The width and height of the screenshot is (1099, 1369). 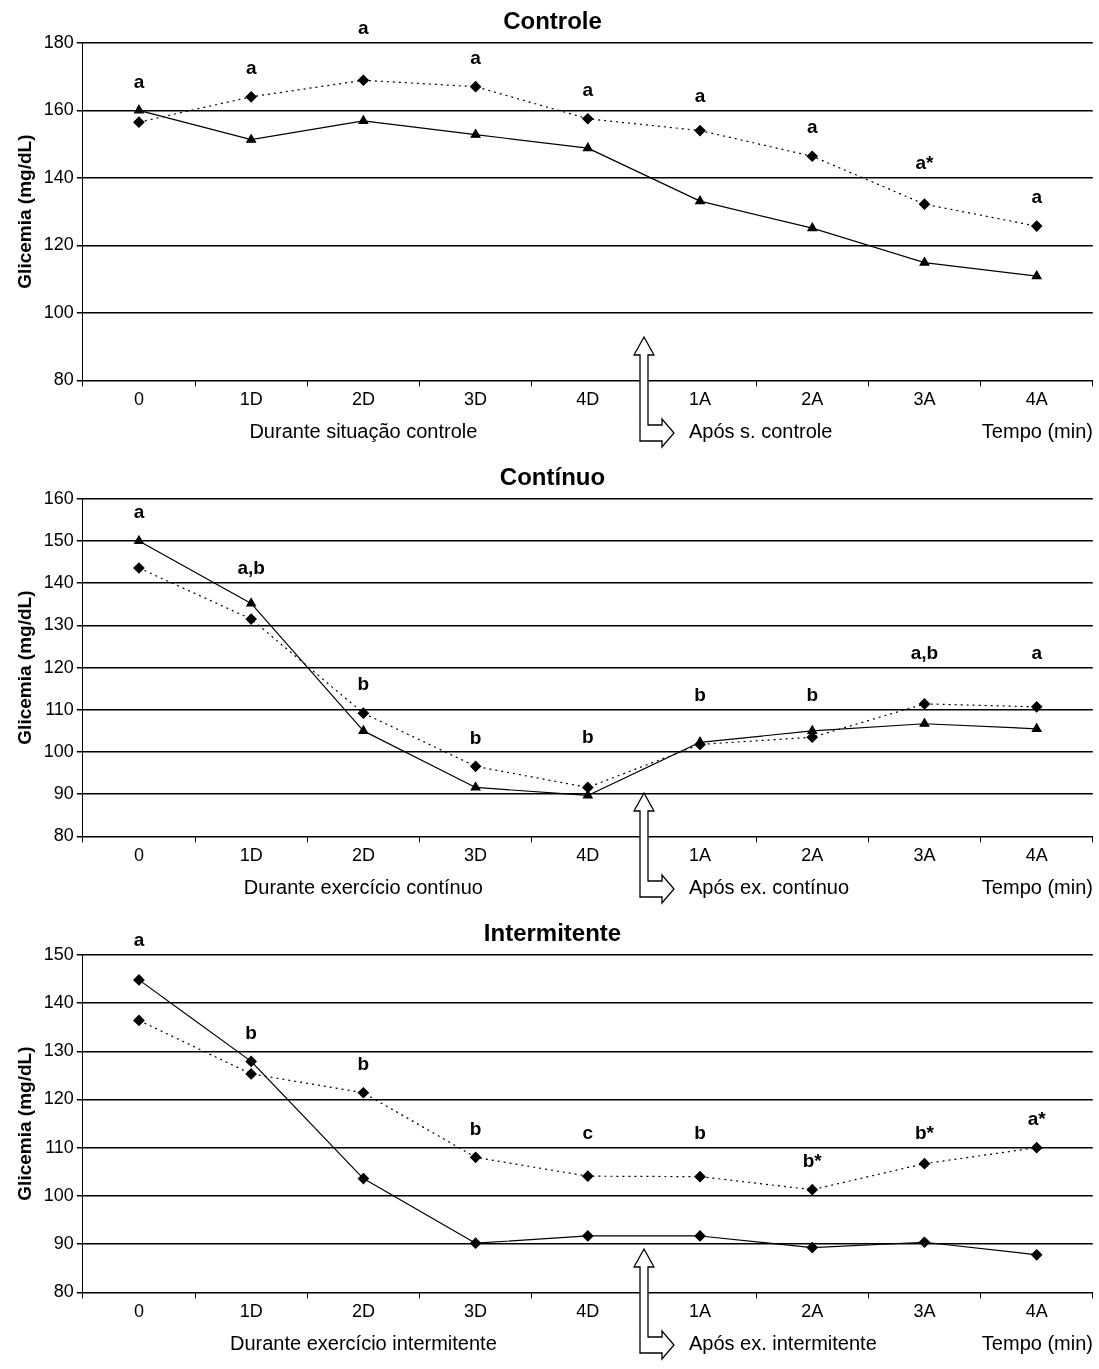 I want to click on text: Após s. controle, so click(x=760, y=430).